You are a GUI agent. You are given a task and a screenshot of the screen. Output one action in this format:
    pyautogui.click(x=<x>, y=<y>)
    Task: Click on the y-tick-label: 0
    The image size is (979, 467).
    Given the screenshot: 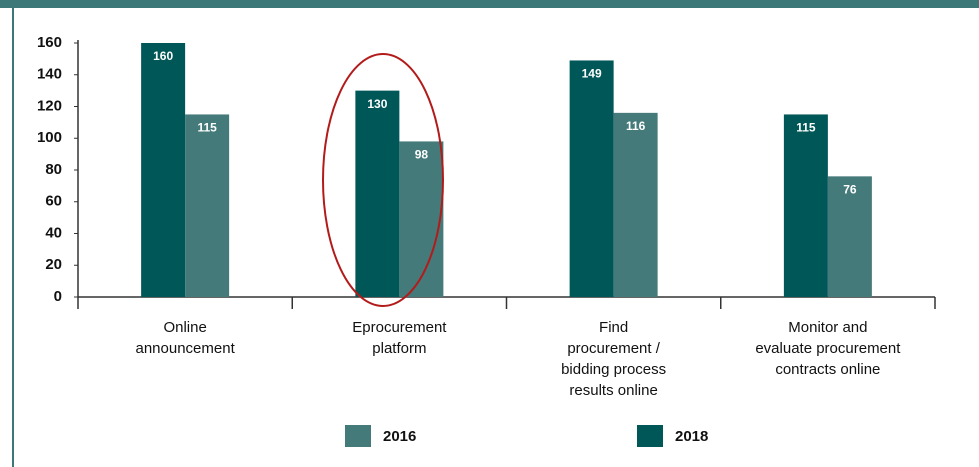 What is the action you would take?
    pyautogui.click(x=58, y=296)
    